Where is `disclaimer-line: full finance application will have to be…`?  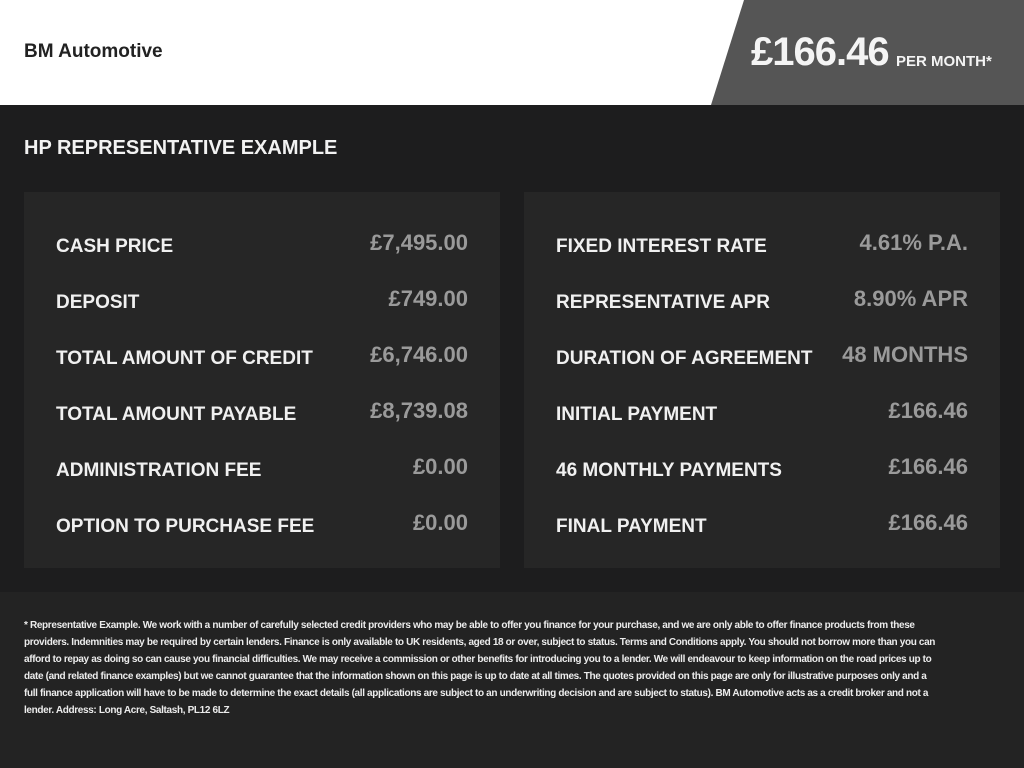 disclaimer-line: full finance application will have to be… is located at coordinates (476, 693).